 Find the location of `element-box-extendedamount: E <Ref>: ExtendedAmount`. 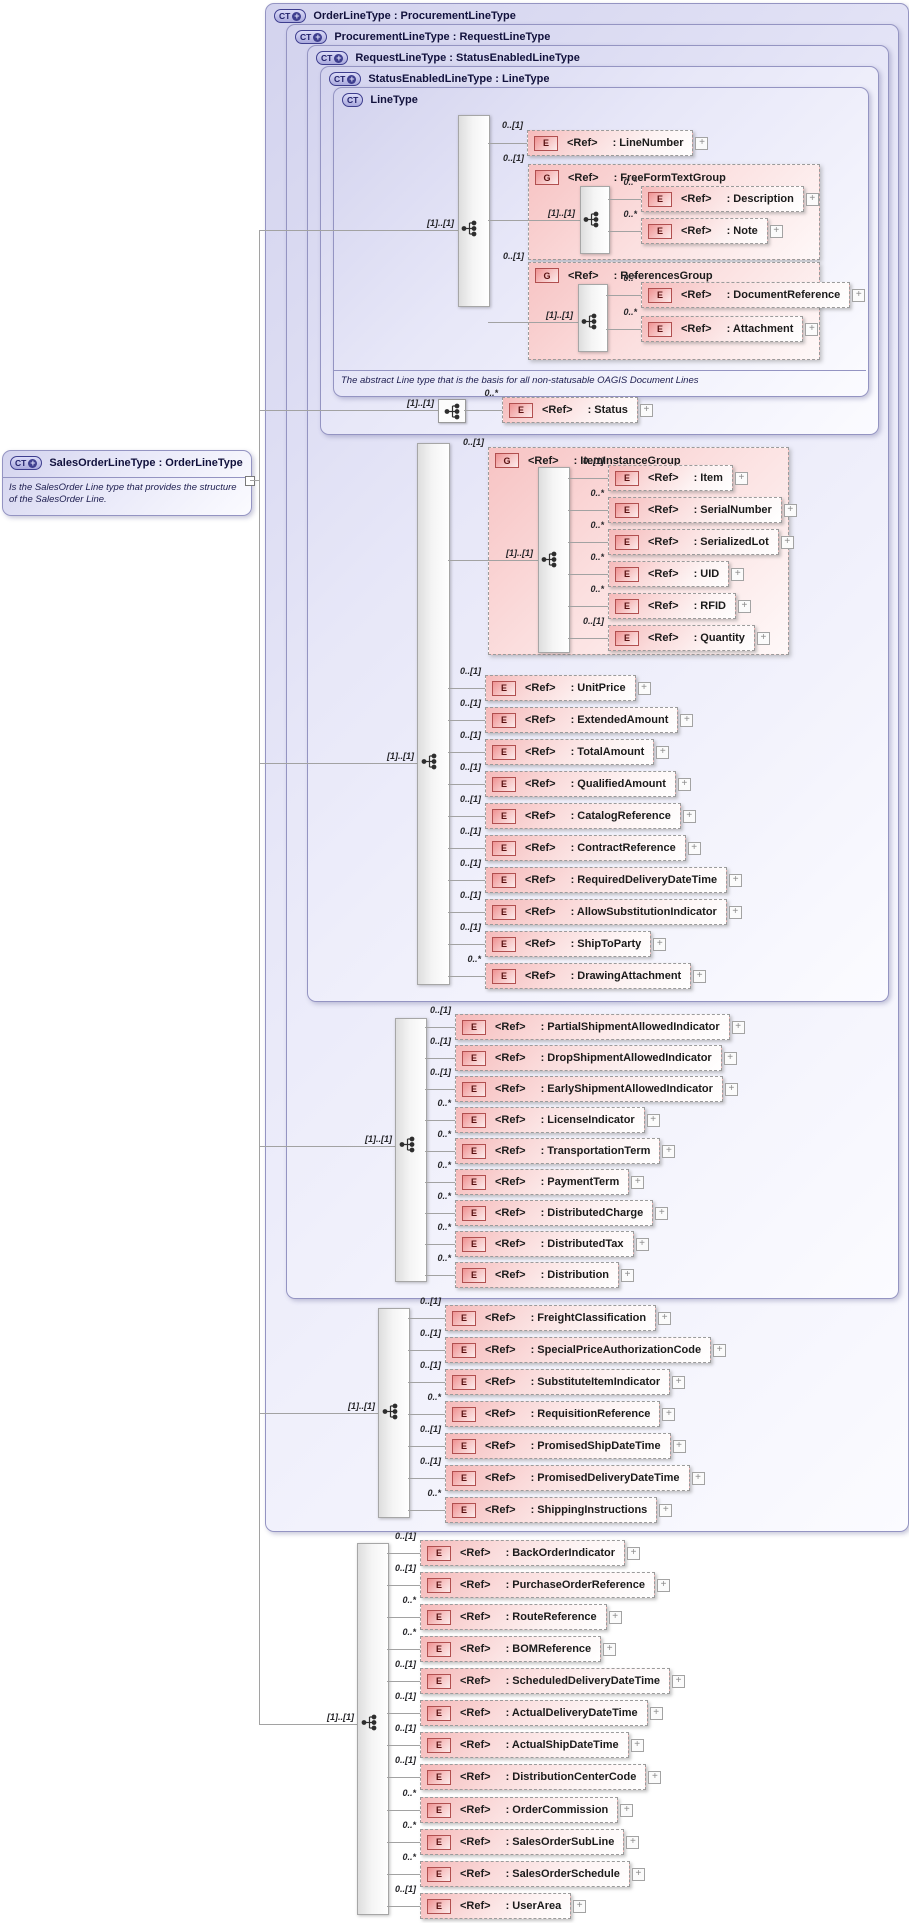

element-box-extendedamount: E <Ref>: ExtendedAmount is located at coordinates (582, 720).